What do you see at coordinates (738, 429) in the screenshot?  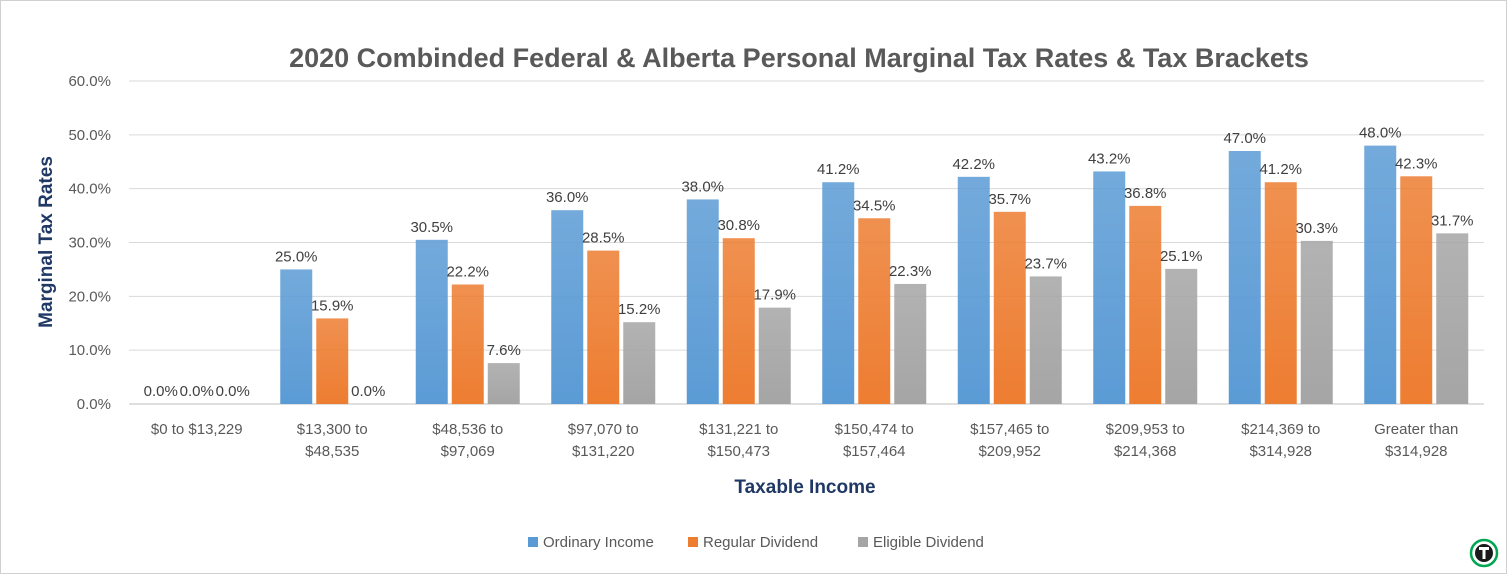 I see `x-tick-label: $131,221 to` at bounding box center [738, 429].